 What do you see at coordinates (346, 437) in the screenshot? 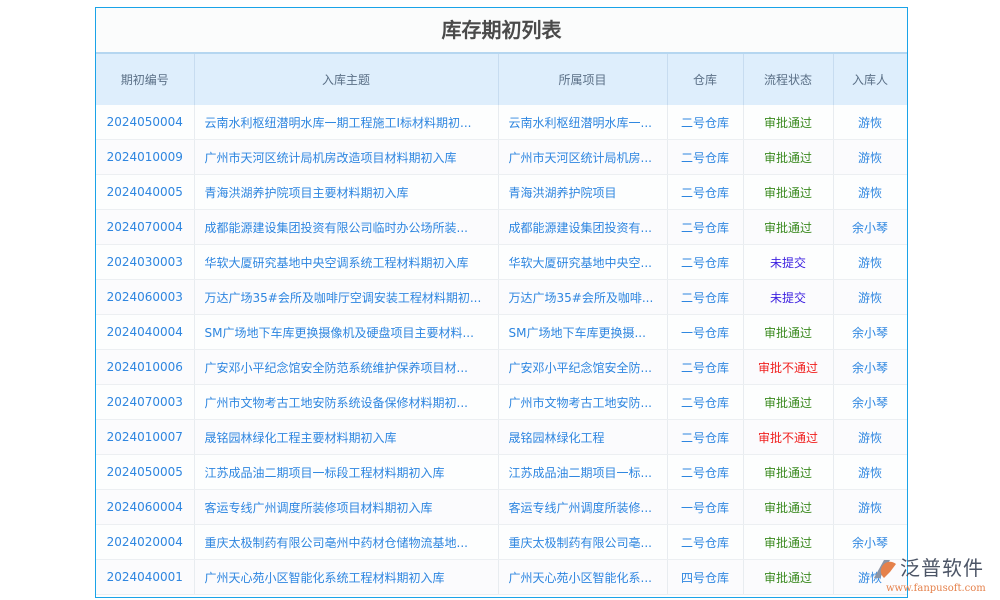
I see `cell-subject: 晟铭园林绿化工程主要材料期初入库` at bounding box center [346, 437].